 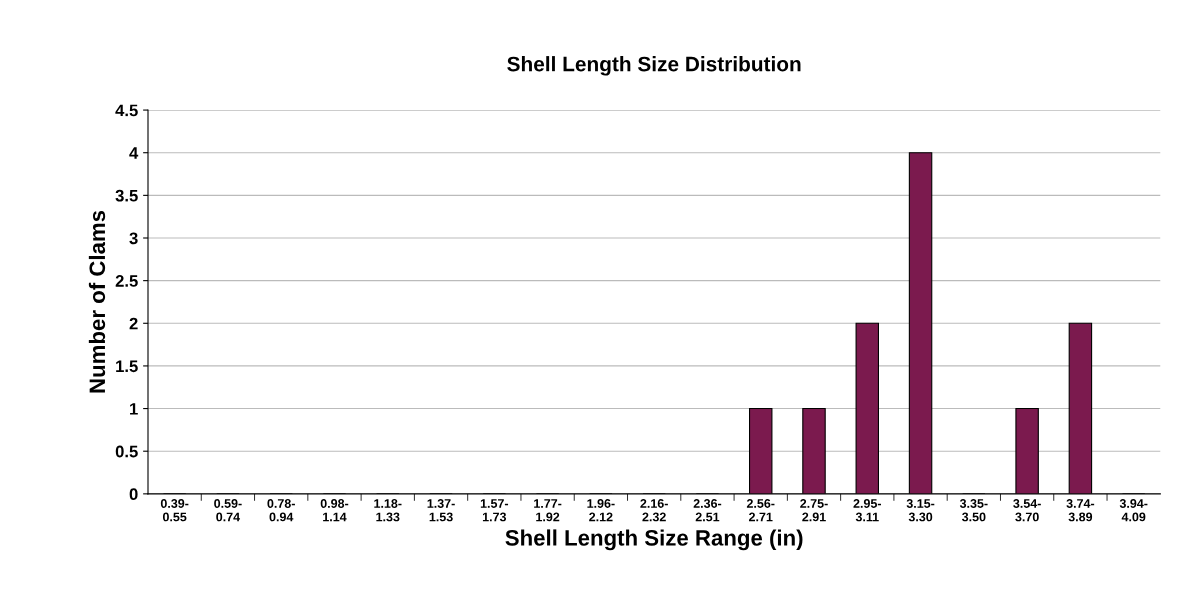 What do you see at coordinates (494, 510) in the screenshot?
I see `x-tick-label: 1.57- 1.73` at bounding box center [494, 510].